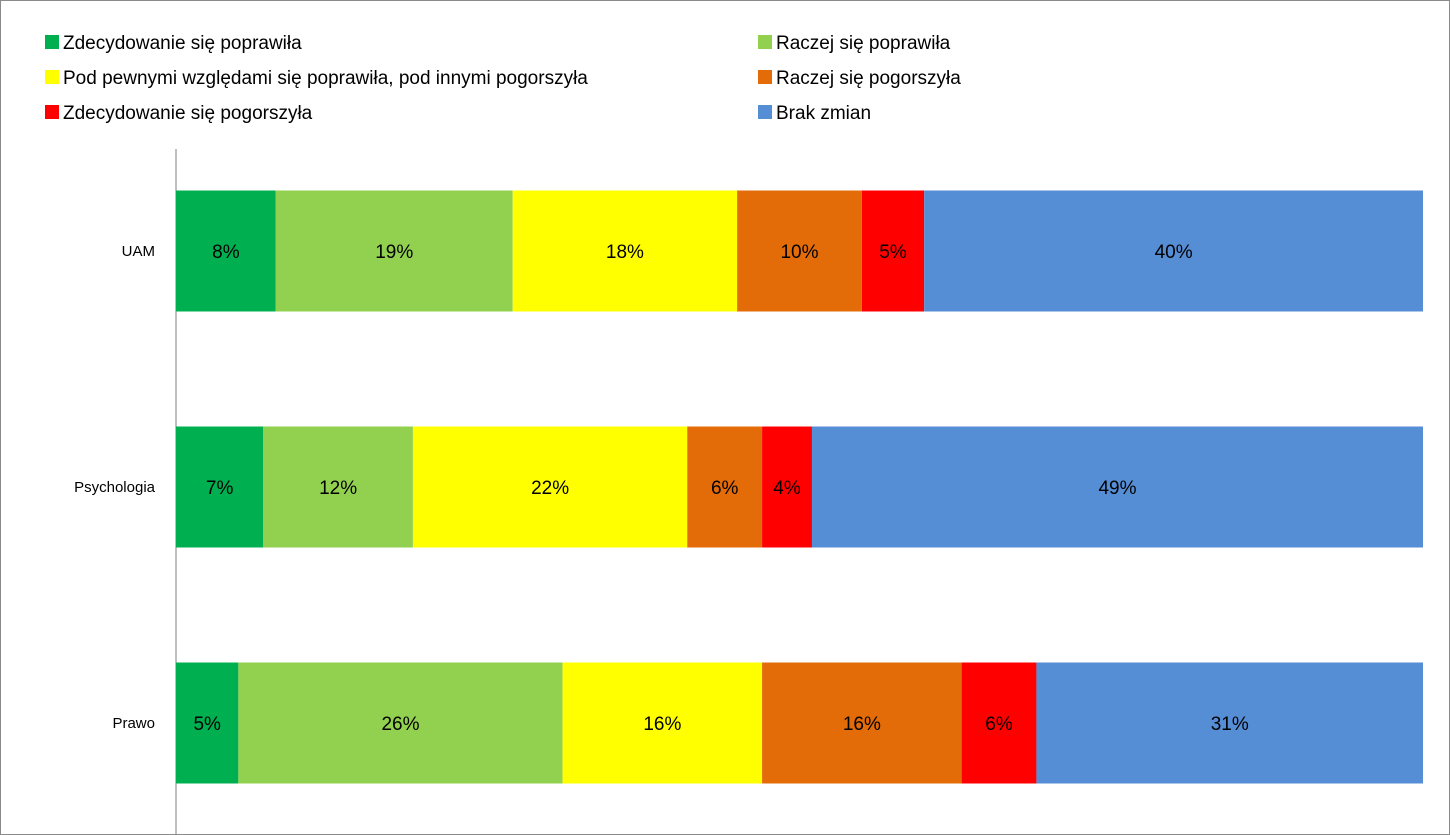  Describe the element at coordinates (133, 723) in the screenshot. I see `category-label: Prawo` at that location.